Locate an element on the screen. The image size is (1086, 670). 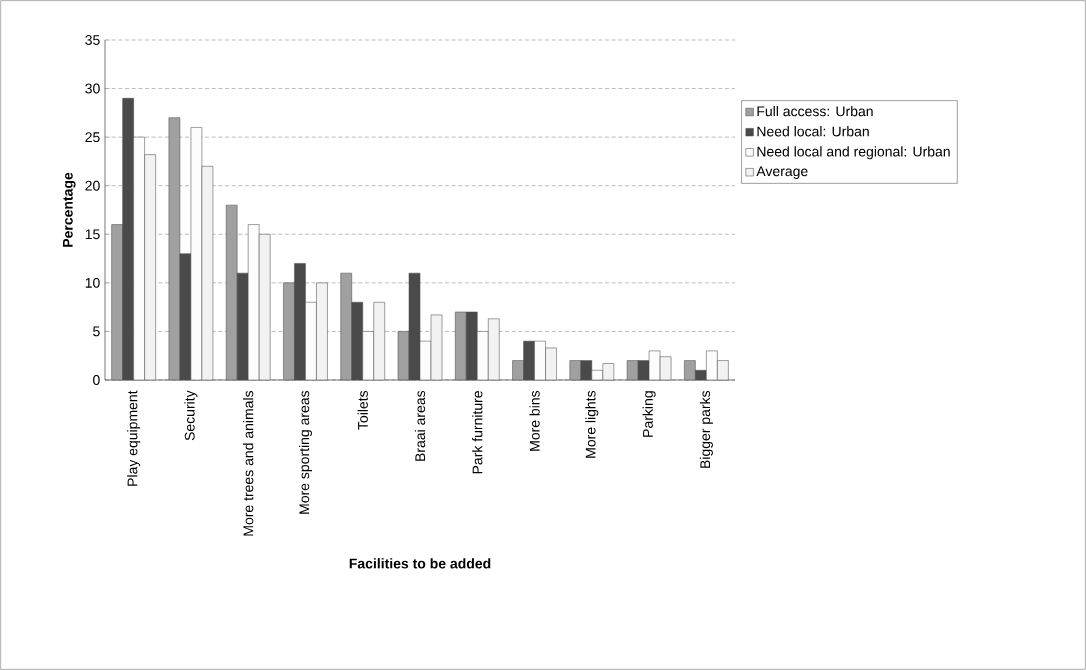
y-tick-label: 30 is located at coordinates (92, 88).